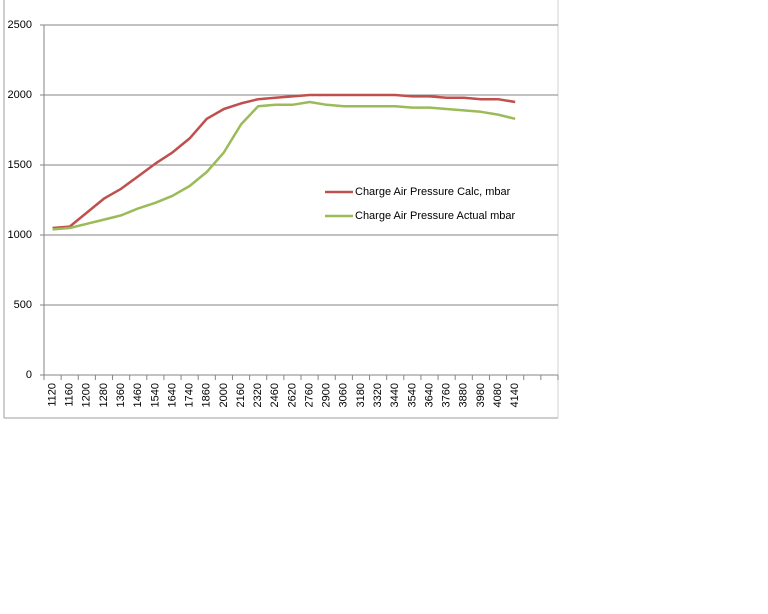  Describe the element at coordinates (207, 395) in the screenshot. I see `x-tick-label: 1860` at that location.